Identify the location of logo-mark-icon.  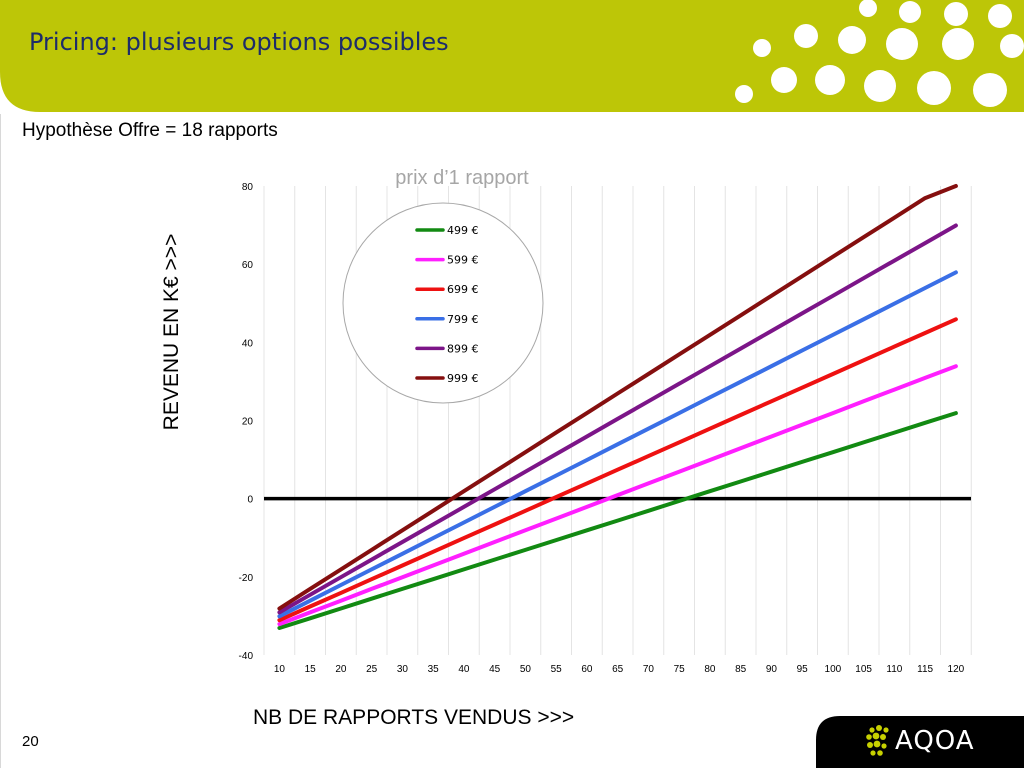
(877, 740).